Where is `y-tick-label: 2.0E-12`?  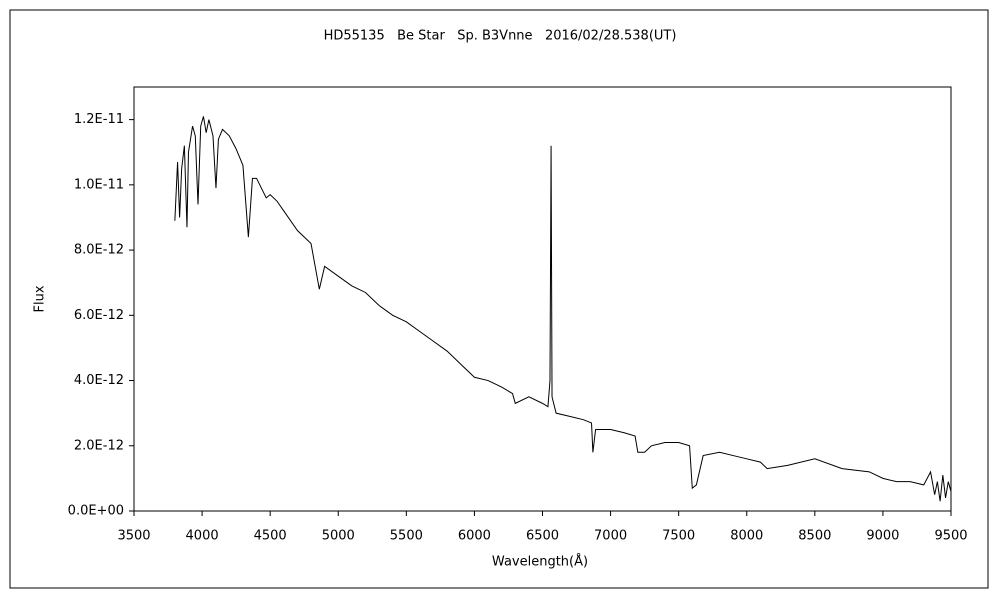 y-tick-label: 2.0E-12 is located at coordinates (99, 445).